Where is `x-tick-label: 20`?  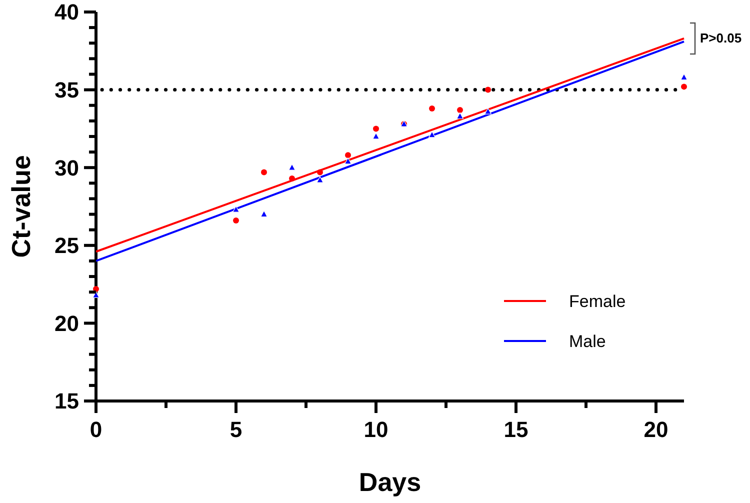
x-tick-label: 20 is located at coordinates (656, 429).